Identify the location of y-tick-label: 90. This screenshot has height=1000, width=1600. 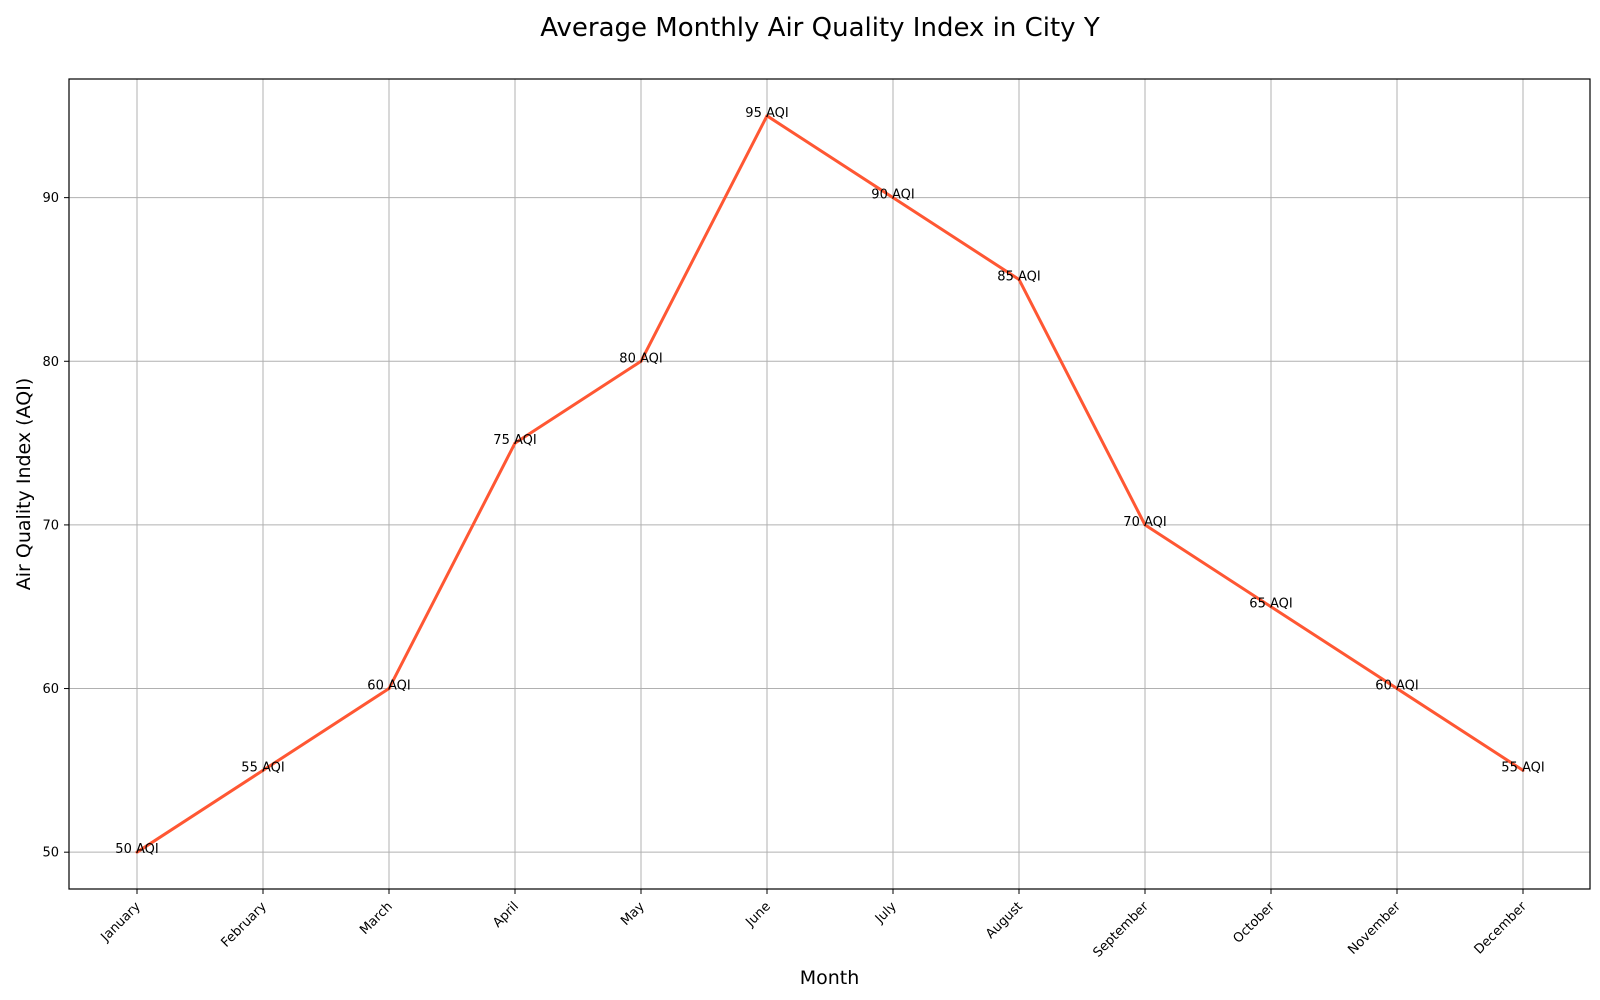
(50, 198).